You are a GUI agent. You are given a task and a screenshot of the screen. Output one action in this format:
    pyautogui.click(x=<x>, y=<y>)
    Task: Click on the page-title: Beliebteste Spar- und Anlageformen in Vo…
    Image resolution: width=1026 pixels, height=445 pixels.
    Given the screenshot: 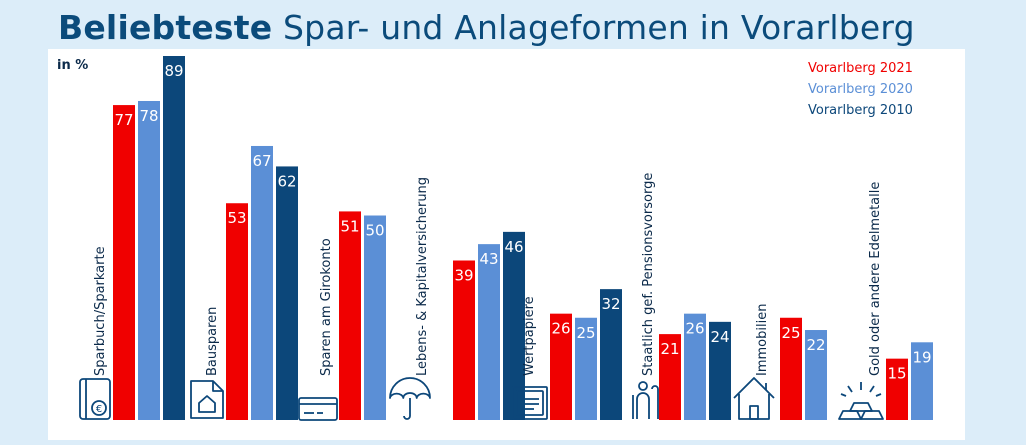 What is the action you would take?
    pyautogui.click(x=486, y=27)
    